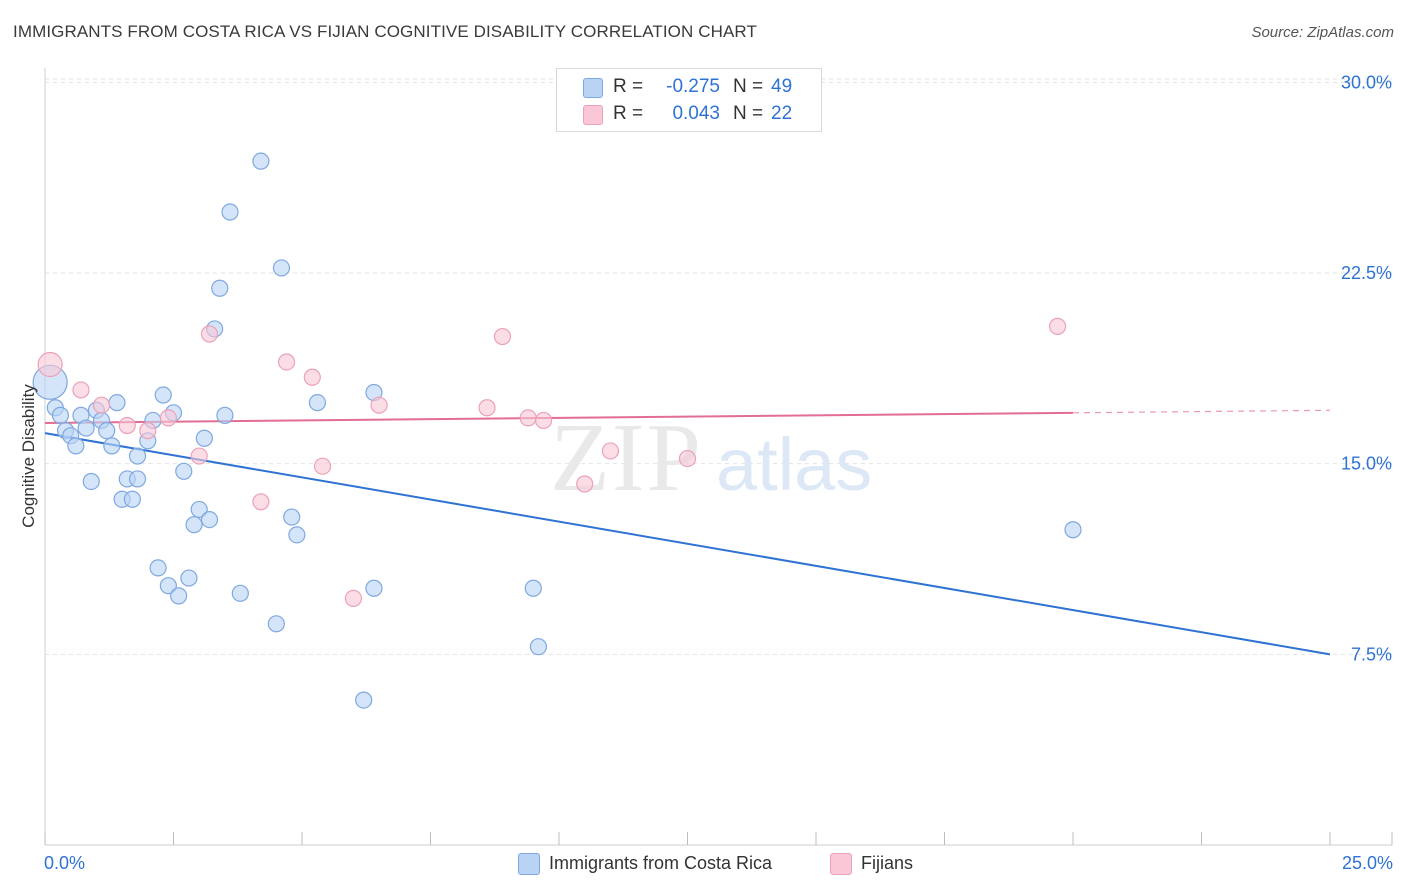 The height and width of the screenshot is (892, 1406). I want to click on trend-line-fijians, so click(559, 417).